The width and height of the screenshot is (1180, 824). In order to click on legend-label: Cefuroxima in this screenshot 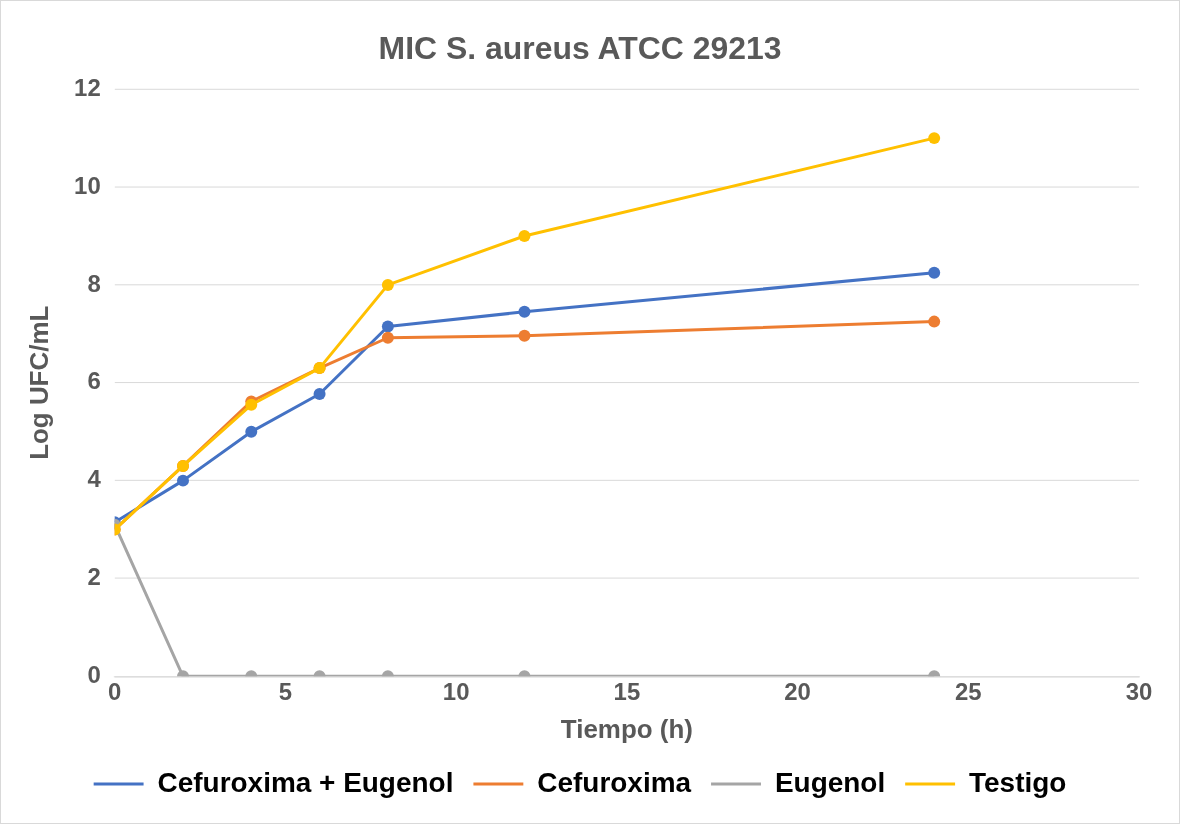, I will do `click(614, 782)`.